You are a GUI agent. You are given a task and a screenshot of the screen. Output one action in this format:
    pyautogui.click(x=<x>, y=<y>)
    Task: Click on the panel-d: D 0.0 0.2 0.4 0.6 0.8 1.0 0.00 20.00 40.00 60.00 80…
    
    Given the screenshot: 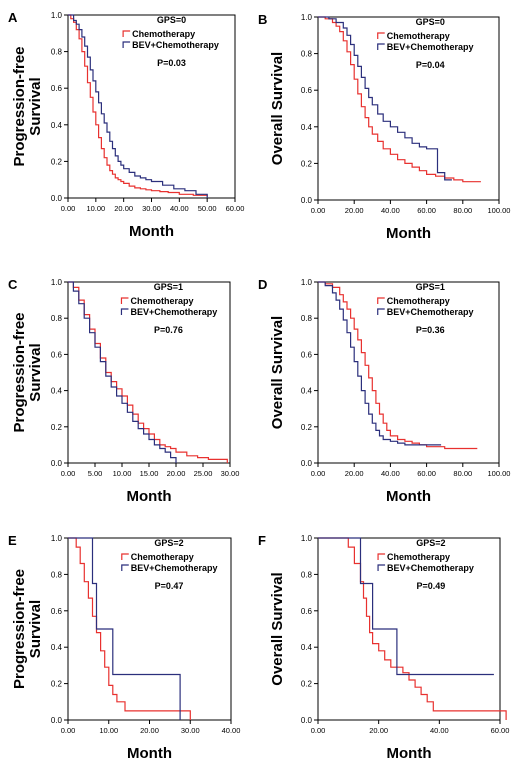 What is the action you would take?
    pyautogui.click(x=384, y=391)
    